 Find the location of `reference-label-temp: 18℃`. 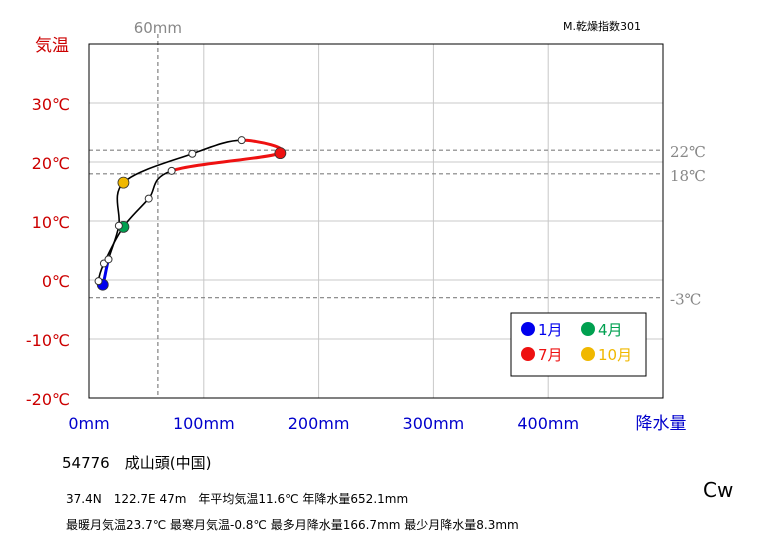

reference-label-temp: 18℃ is located at coordinates (688, 176).